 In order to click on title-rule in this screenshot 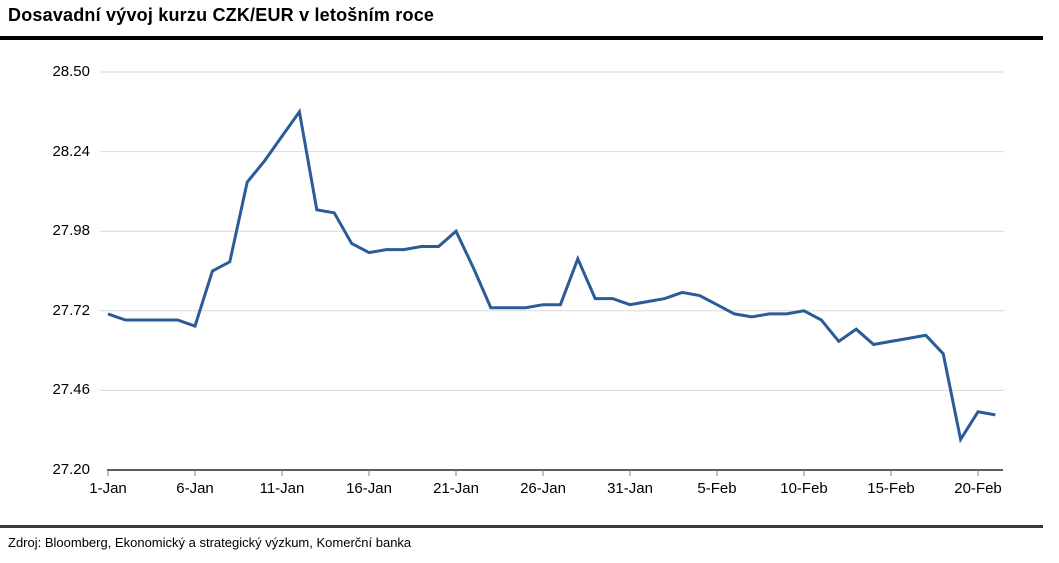, I will do `click(521, 38)`.